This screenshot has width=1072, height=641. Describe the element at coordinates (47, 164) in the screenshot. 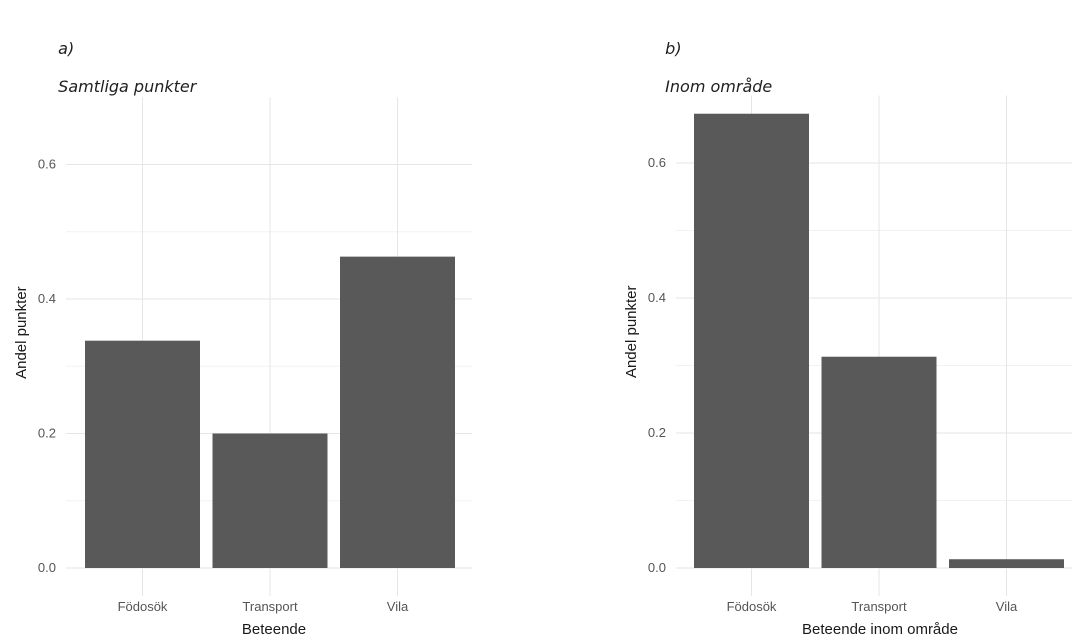

I see `chart-a-ytick-label: 0.6` at that location.